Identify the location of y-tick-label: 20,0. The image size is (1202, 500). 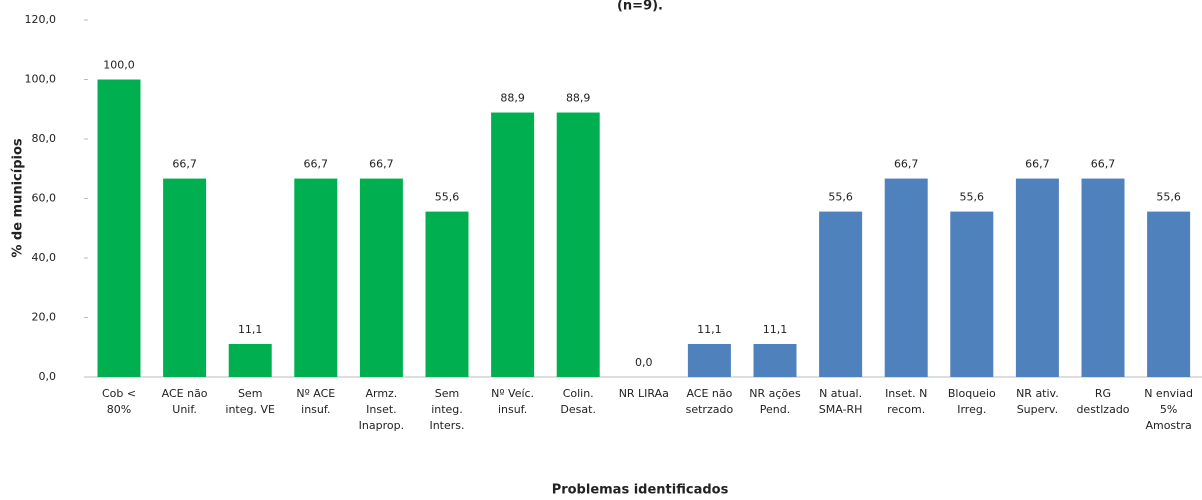
(44, 317).